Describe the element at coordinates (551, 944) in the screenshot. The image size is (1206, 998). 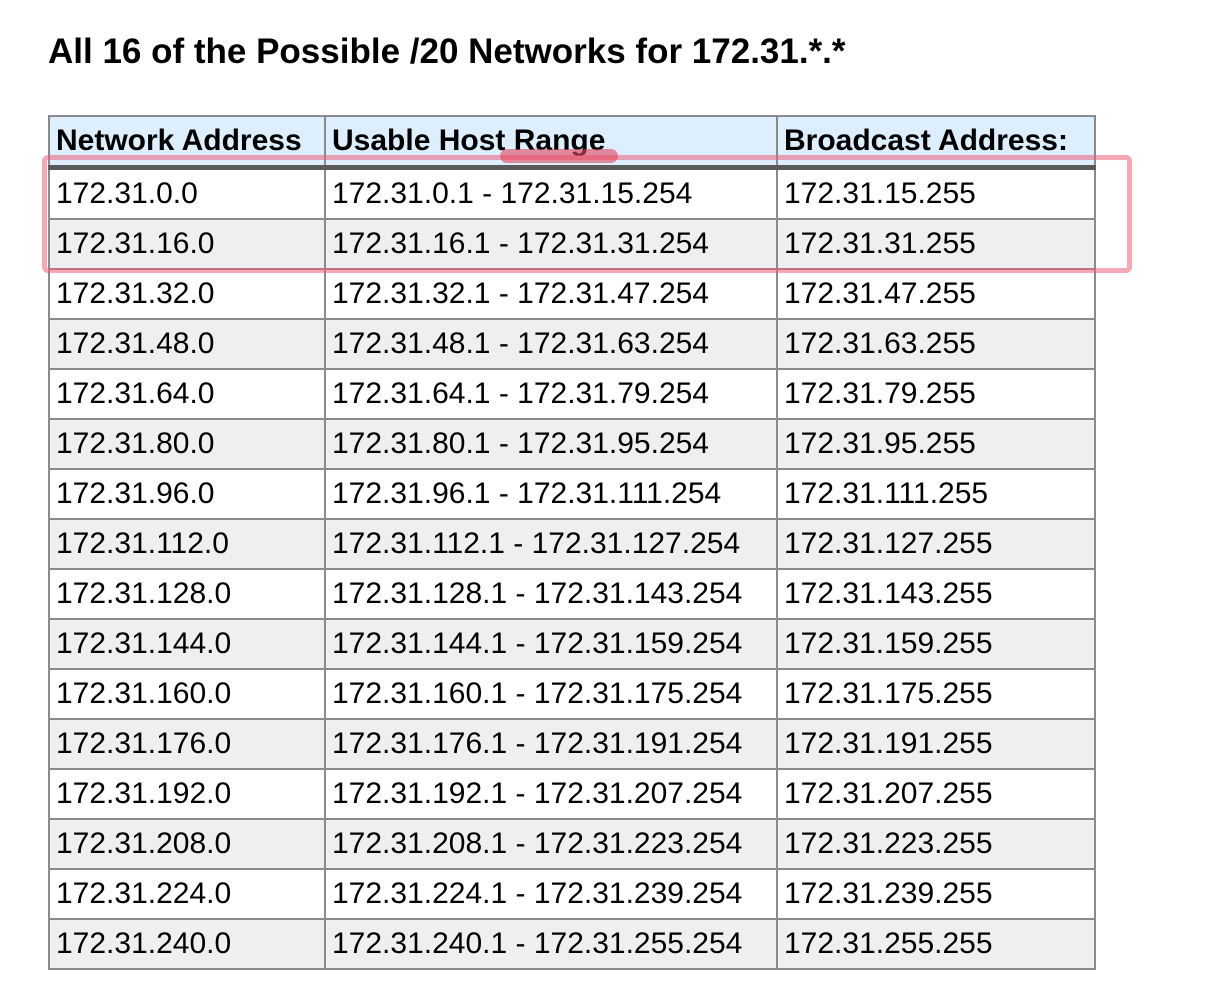
I see `usable-host-range-cell: 172.31.240.1 - 172.31.255.254` at that location.